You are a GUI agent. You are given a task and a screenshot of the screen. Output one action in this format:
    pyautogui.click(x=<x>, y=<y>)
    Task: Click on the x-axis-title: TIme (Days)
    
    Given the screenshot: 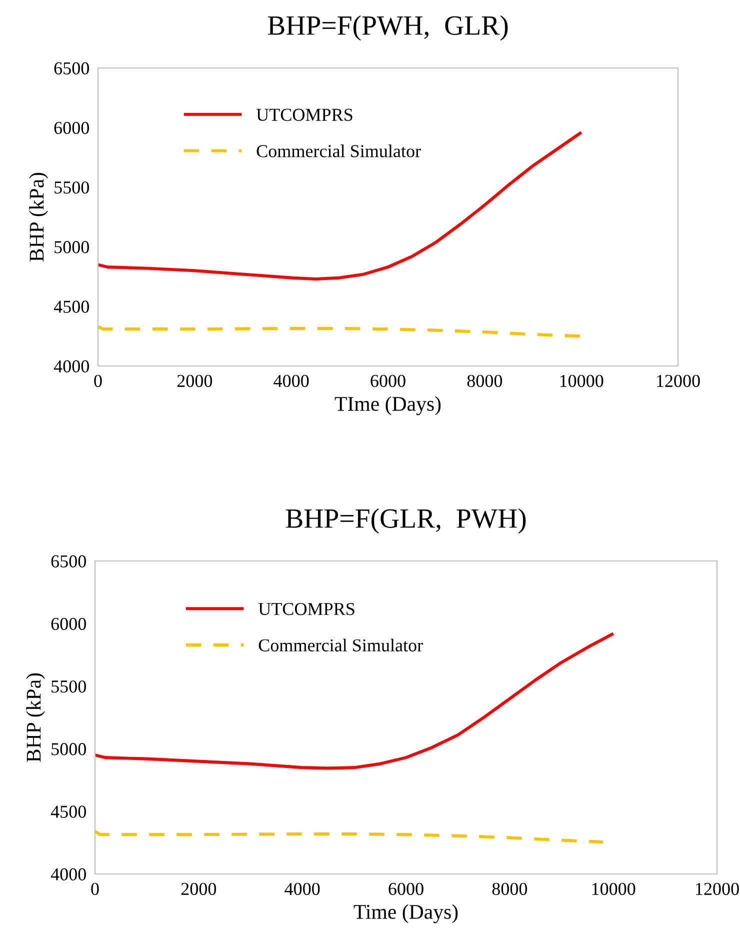 What is the action you would take?
    pyautogui.click(x=387, y=406)
    